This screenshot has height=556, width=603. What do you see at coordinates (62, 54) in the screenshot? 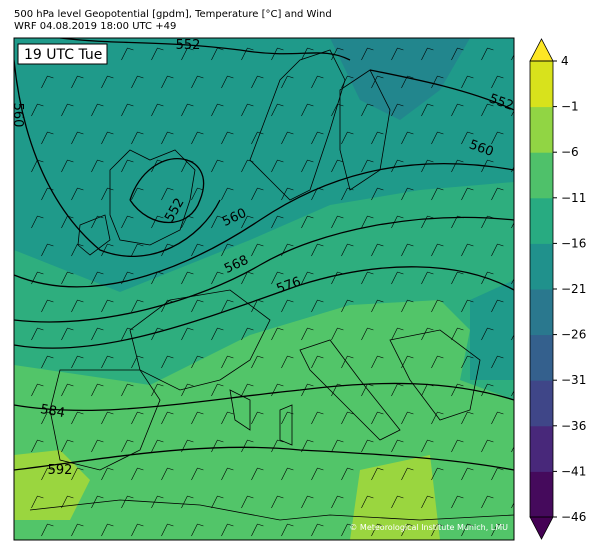
I see `time-label-box` at bounding box center [62, 54].